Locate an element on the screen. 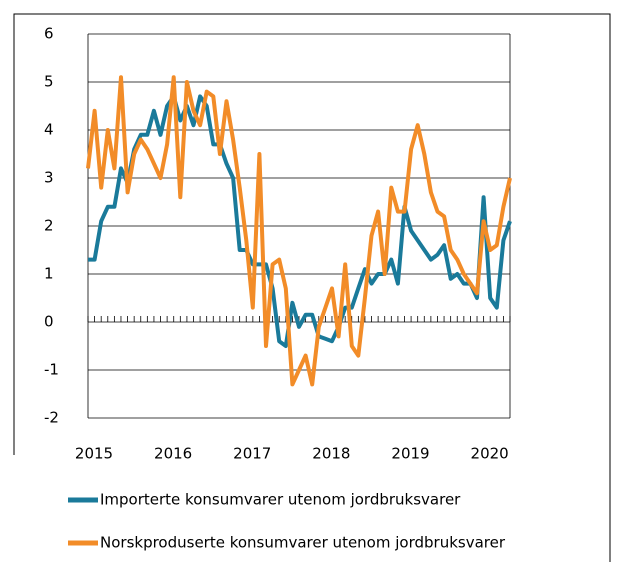 The image size is (624, 562). y-tick-label: 1 is located at coordinates (49, 274).